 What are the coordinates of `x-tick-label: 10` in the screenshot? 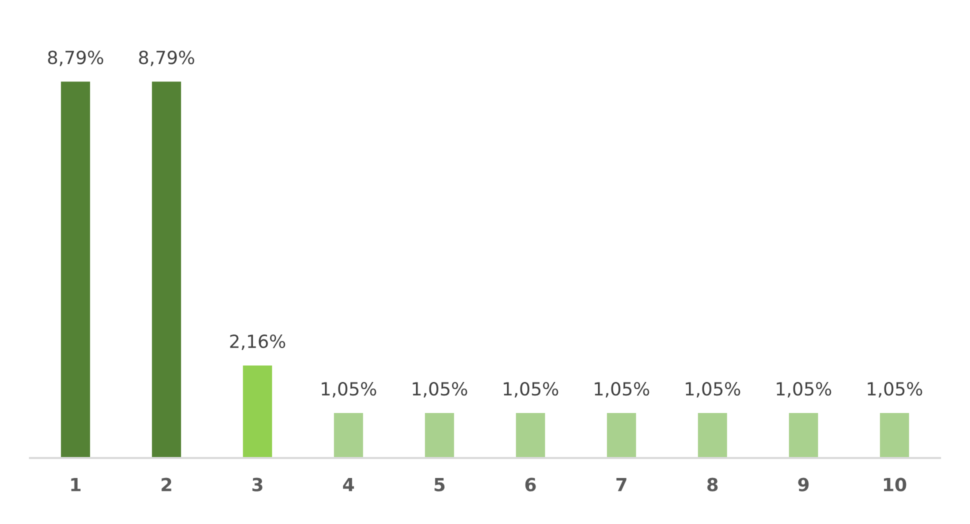 It's located at (895, 485).